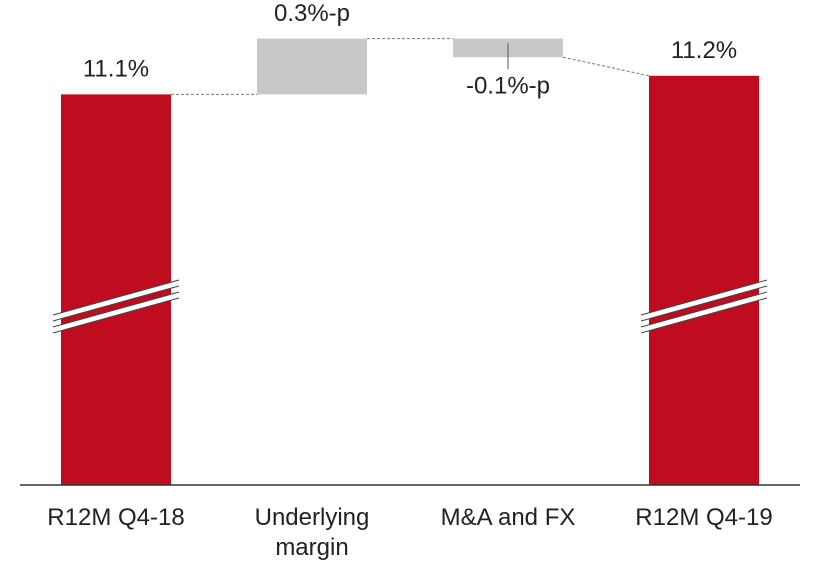  Describe the element at coordinates (312, 13) in the screenshot. I see `value-label: 0.3%-p` at that location.